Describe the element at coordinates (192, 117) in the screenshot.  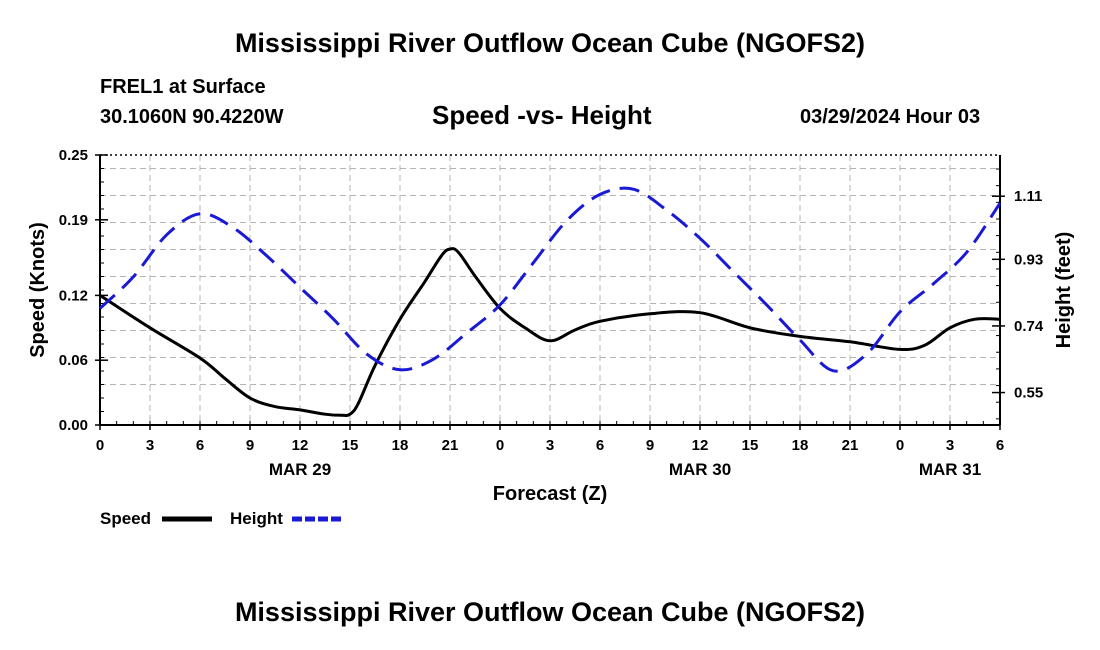
I see `station-coordinates: 30.1060N 90.4220W` at that location.